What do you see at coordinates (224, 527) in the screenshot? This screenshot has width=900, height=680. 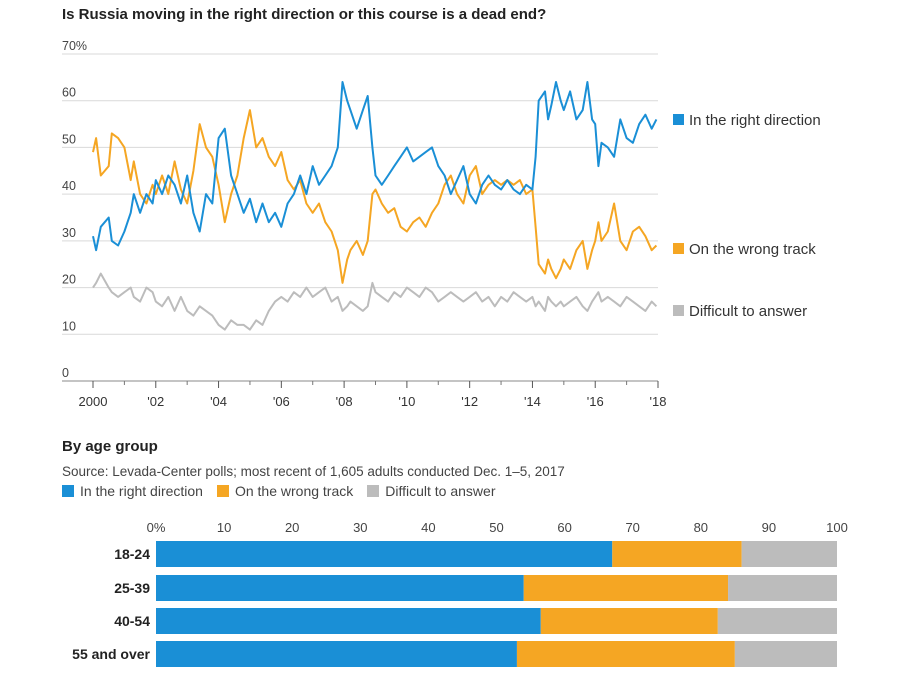 I see `bar-x-tick-label: 10` at bounding box center [224, 527].